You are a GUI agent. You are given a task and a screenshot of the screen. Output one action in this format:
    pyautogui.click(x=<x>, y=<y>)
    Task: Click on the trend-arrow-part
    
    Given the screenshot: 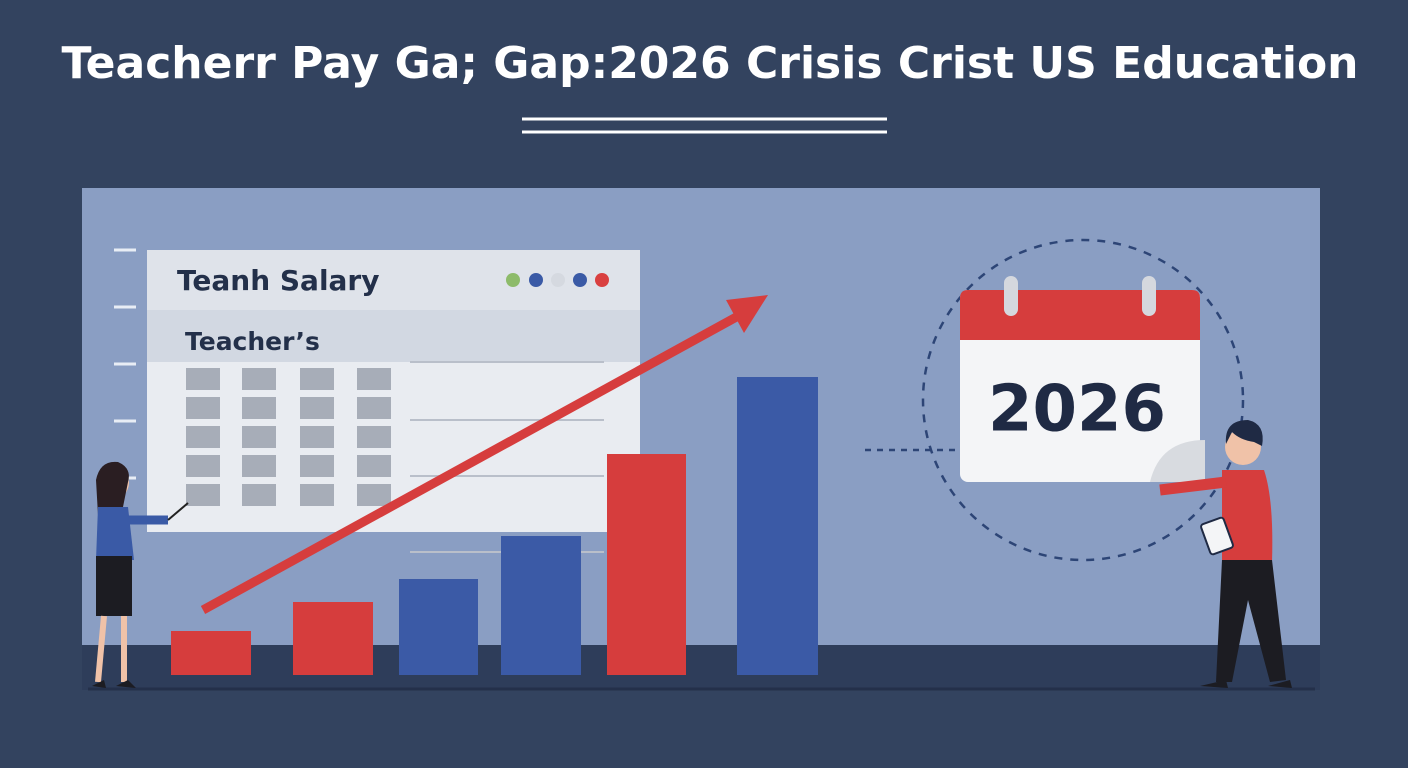 What is the action you would take?
    pyautogui.click(x=747, y=314)
    